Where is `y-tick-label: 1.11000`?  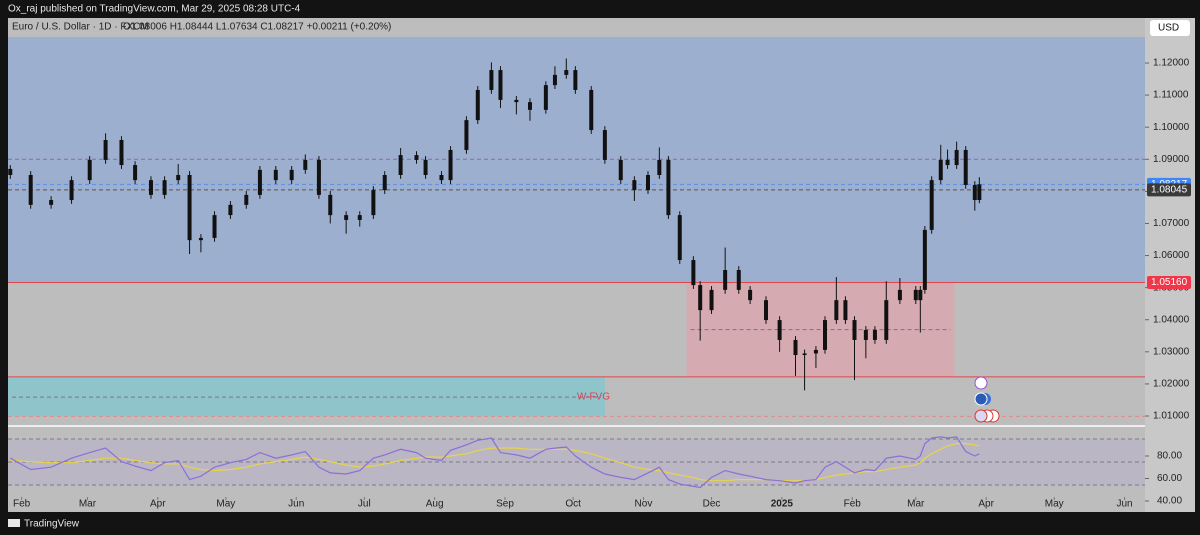
y-tick-label: 1.11000 is located at coordinates (1171, 95).